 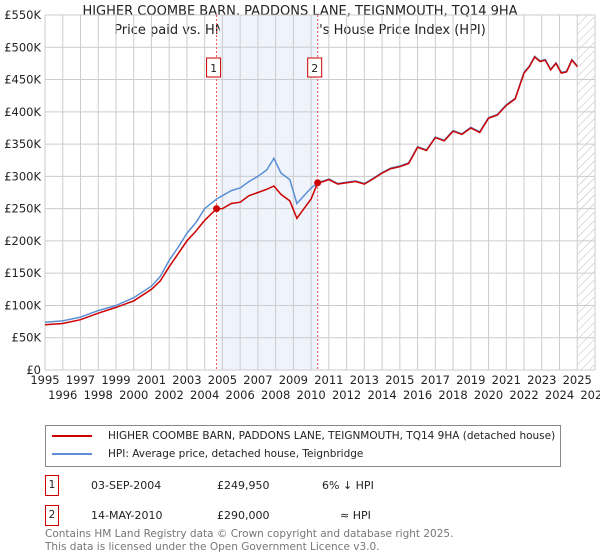 What do you see at coordinates (22, 273) in the screenshot?
I see `y-tick-label: £150K` at bounding box center [22, 273].